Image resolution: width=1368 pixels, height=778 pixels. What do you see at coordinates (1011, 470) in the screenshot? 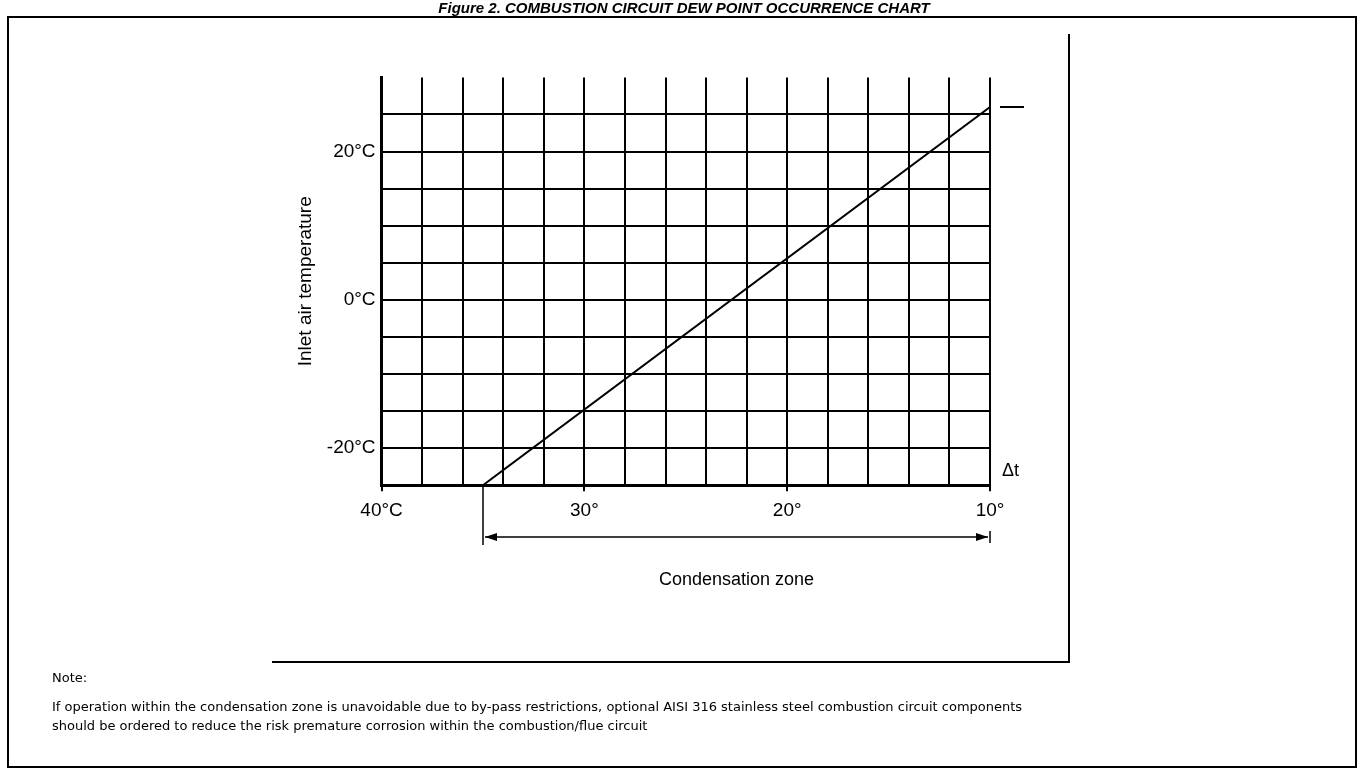
I see `x-axis-title: Δt` at bounding box center [1011, 470].